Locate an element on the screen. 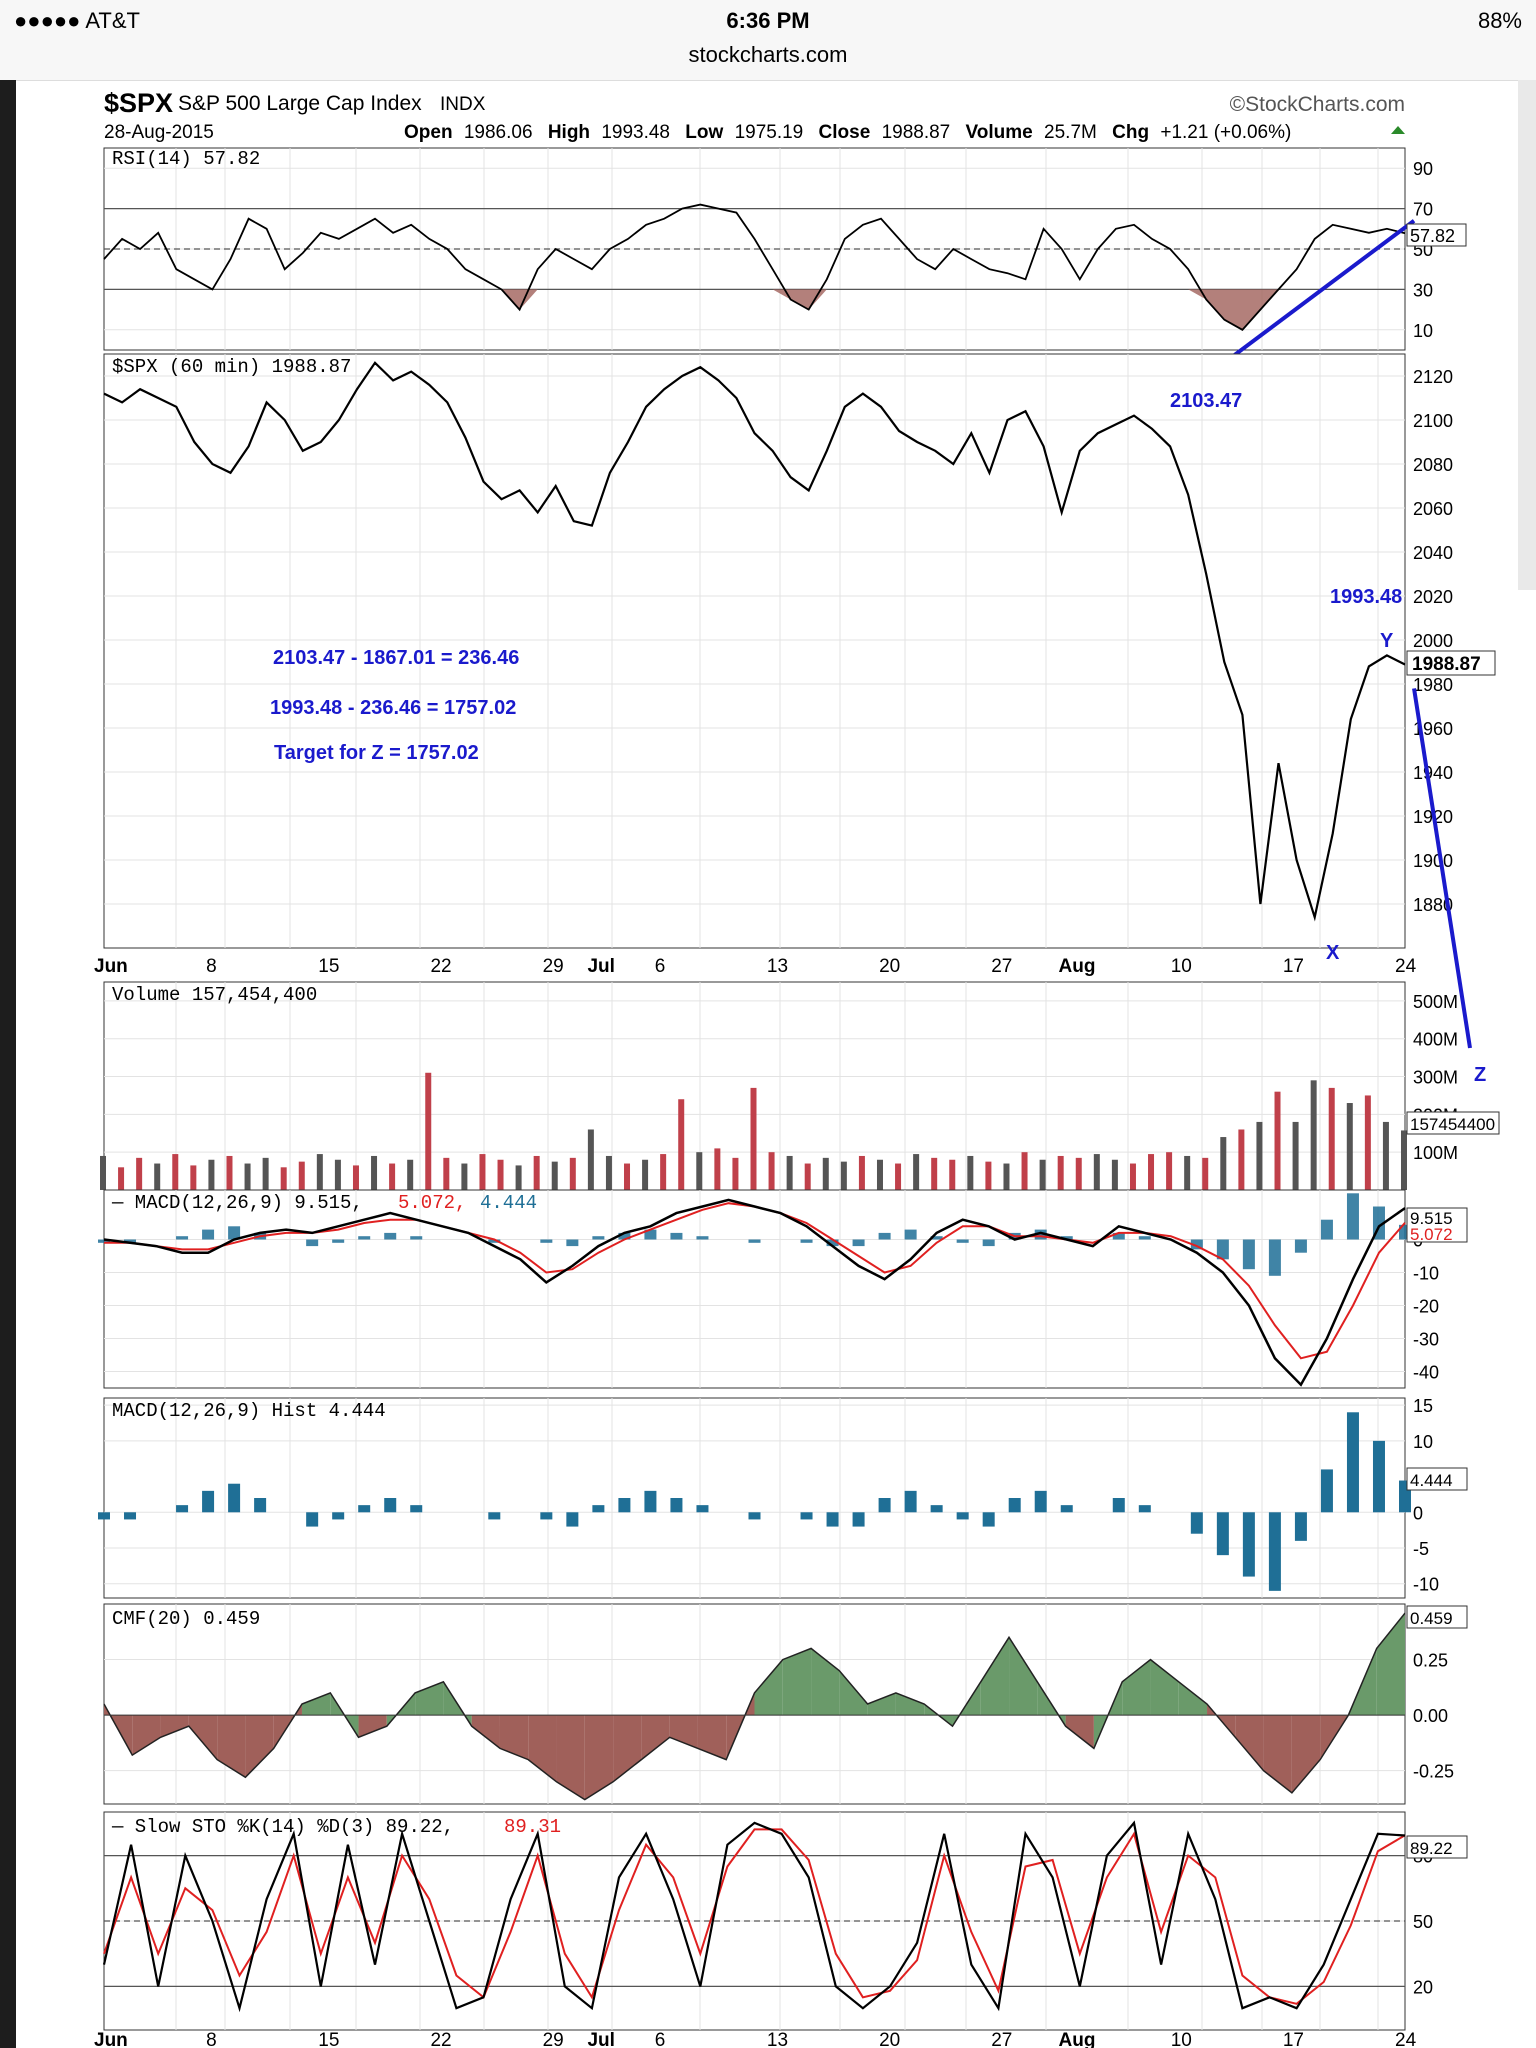 The width and height of the screenshot is (1536, 2048). battery-label: 88% is located at coordinates (1499, 20).